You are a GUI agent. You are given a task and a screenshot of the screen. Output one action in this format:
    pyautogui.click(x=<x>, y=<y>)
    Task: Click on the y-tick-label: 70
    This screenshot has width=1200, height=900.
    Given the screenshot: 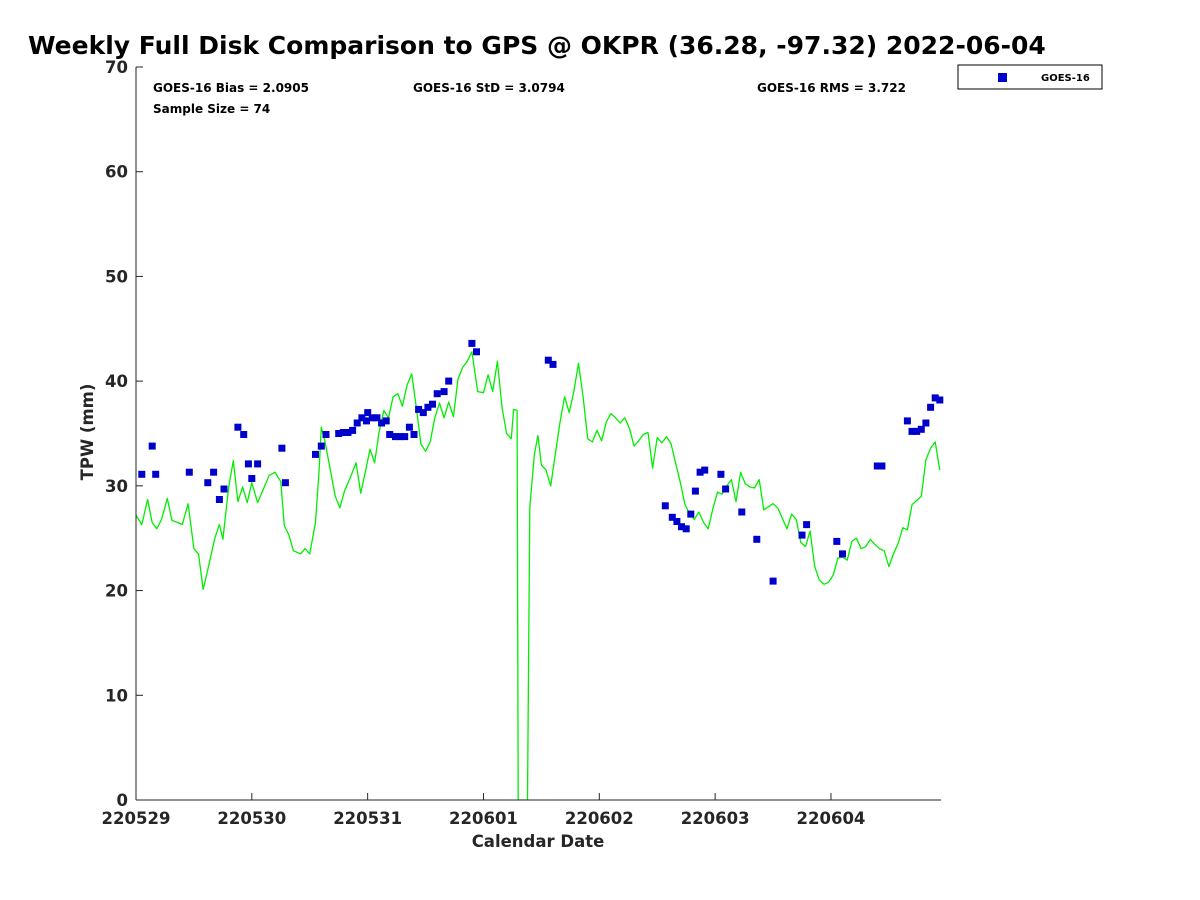 What is the action you would take?
    pyautogui.click(x=116, y=67)
    